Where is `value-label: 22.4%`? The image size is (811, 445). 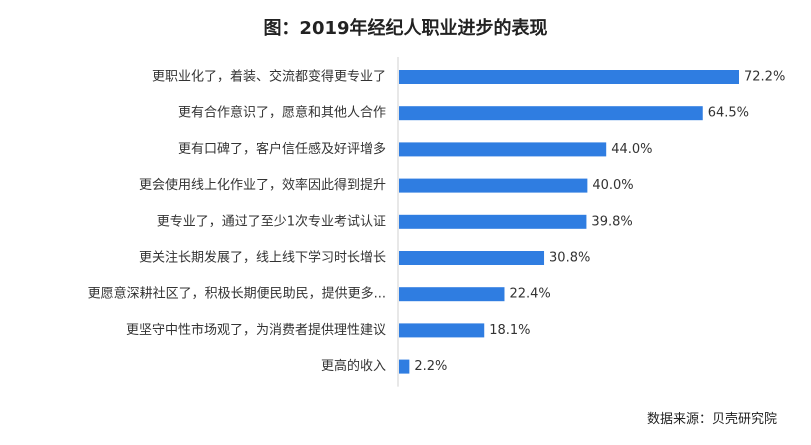
value-label: 22.4% is located at coordinates (529, 294).